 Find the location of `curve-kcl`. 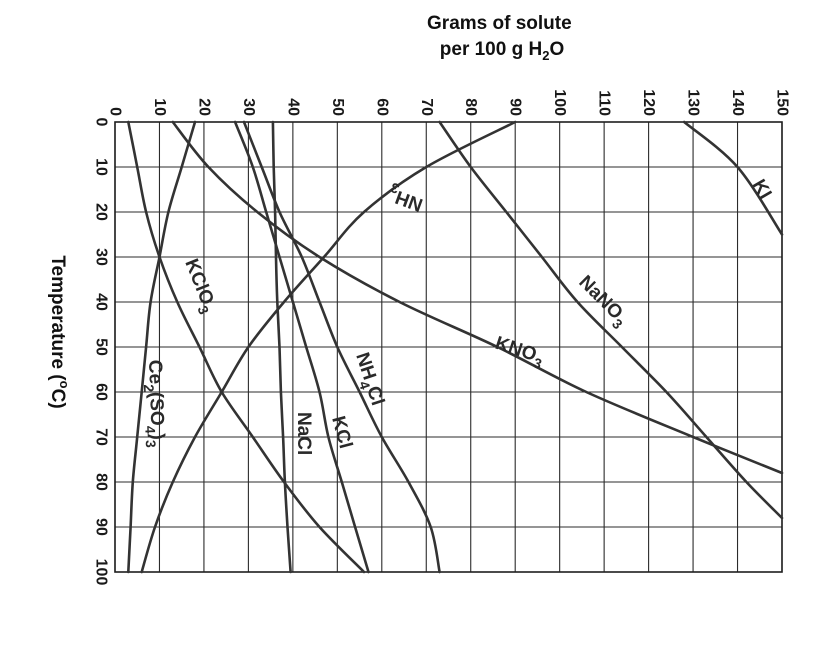

curve-kcl is located at coordinates (301, 347).